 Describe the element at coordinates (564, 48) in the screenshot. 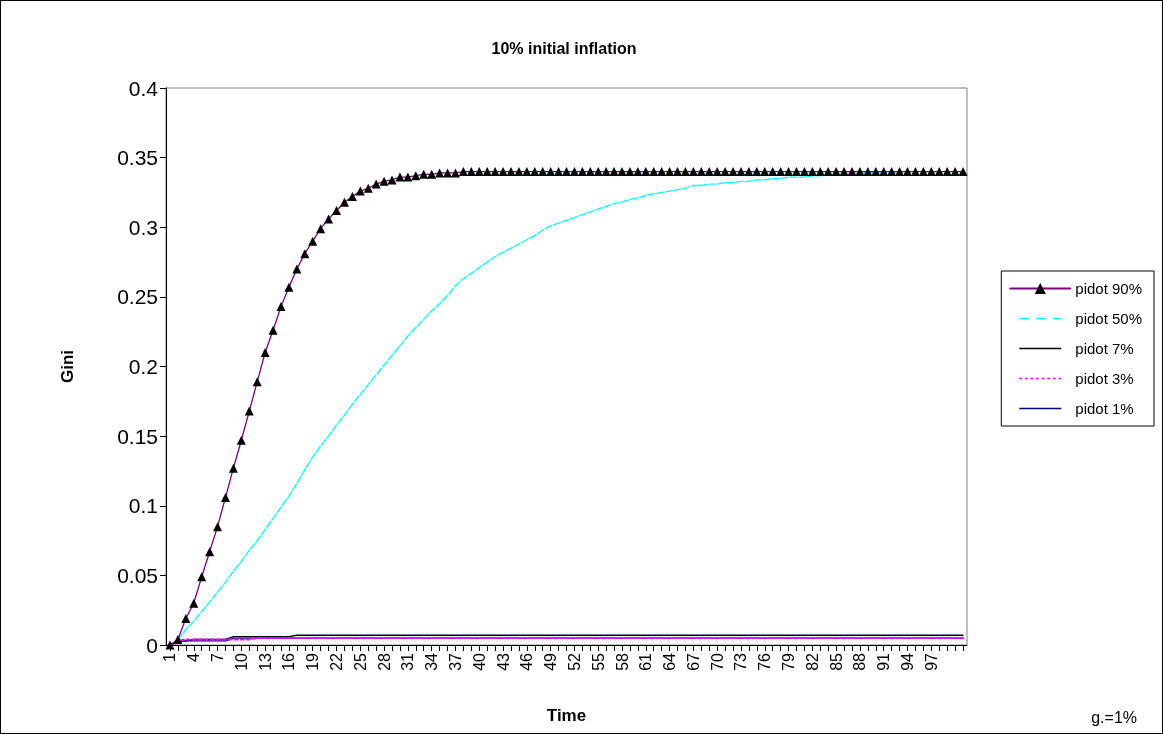

I see `chart-title: 10% initial inflation` at that location.